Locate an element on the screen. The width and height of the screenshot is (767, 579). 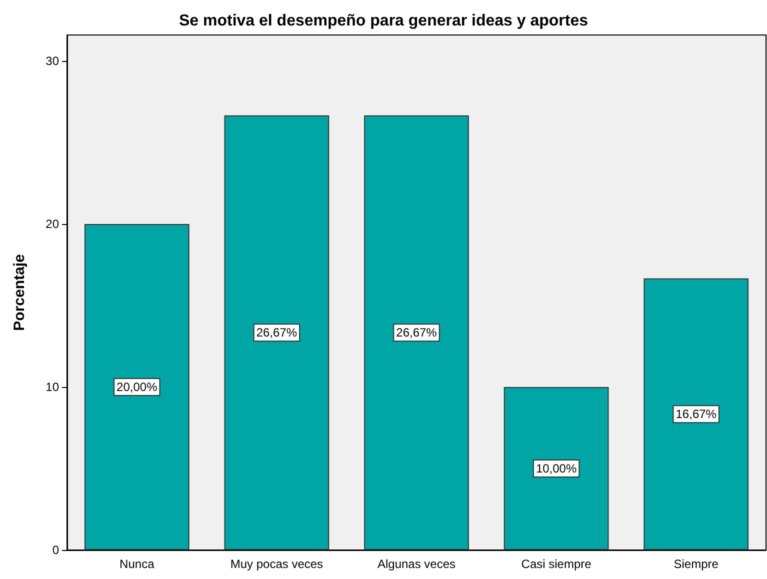
y-tick-label: 10 is located at coordinates (53, 387).